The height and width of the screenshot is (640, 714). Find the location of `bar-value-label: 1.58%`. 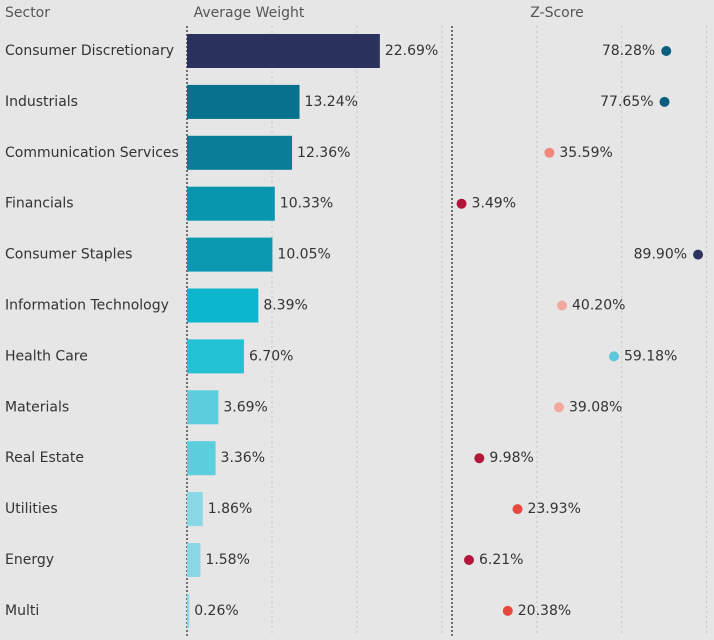

bar-value-label: 1.58% is located at coordinates (227, 560).